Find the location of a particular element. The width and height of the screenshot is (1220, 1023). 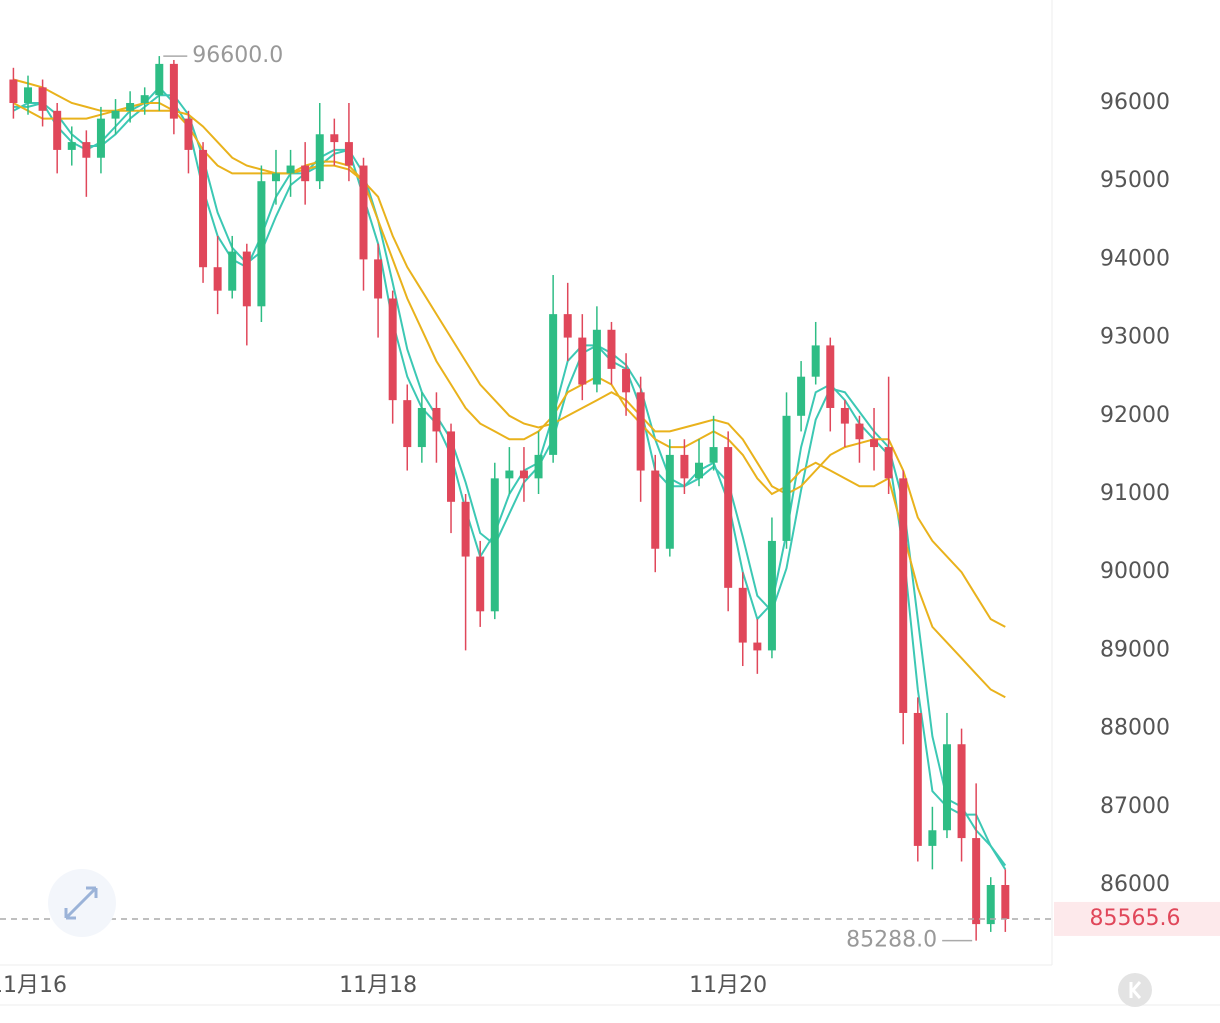

y-tick-label: 93000 is located at coordinates (1135, 337).